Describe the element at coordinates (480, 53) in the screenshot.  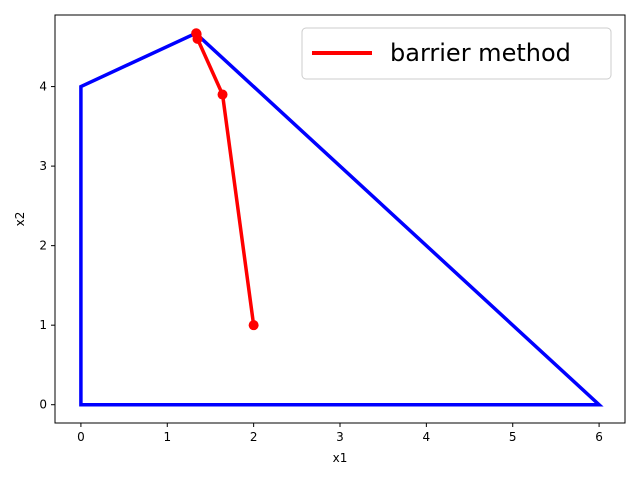
I see `legend-label-barrier-method: barrier method` at that location.